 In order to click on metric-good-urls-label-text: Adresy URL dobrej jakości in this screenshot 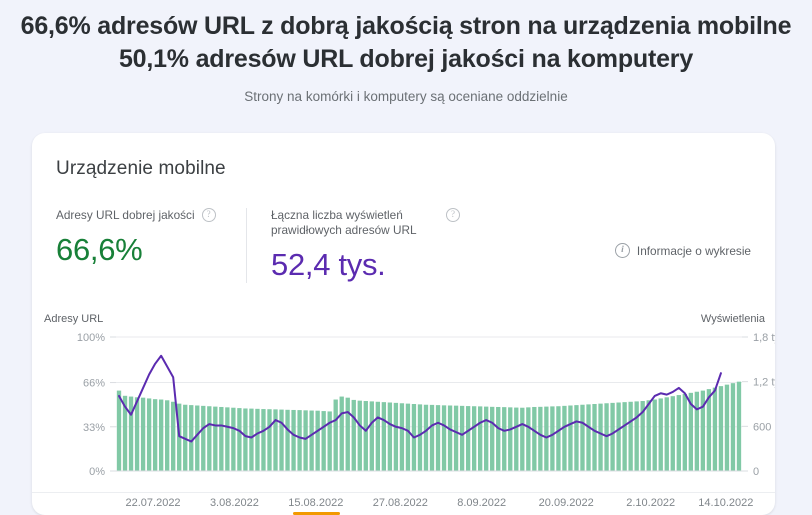, I will do `click(125, 215)`.